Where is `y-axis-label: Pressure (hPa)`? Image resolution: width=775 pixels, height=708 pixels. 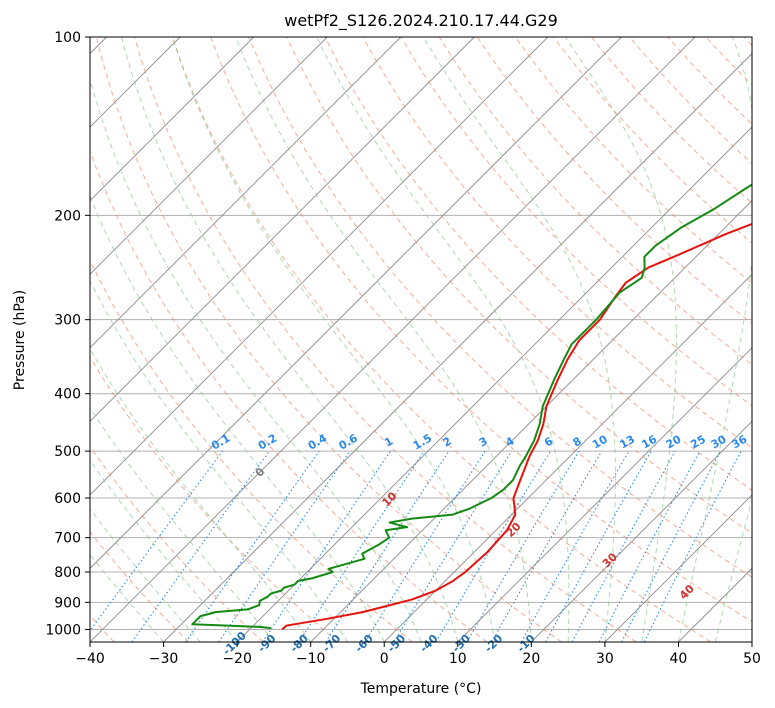 y-axis-label: Pressure (hPa) is located at coordinates (20, 340).